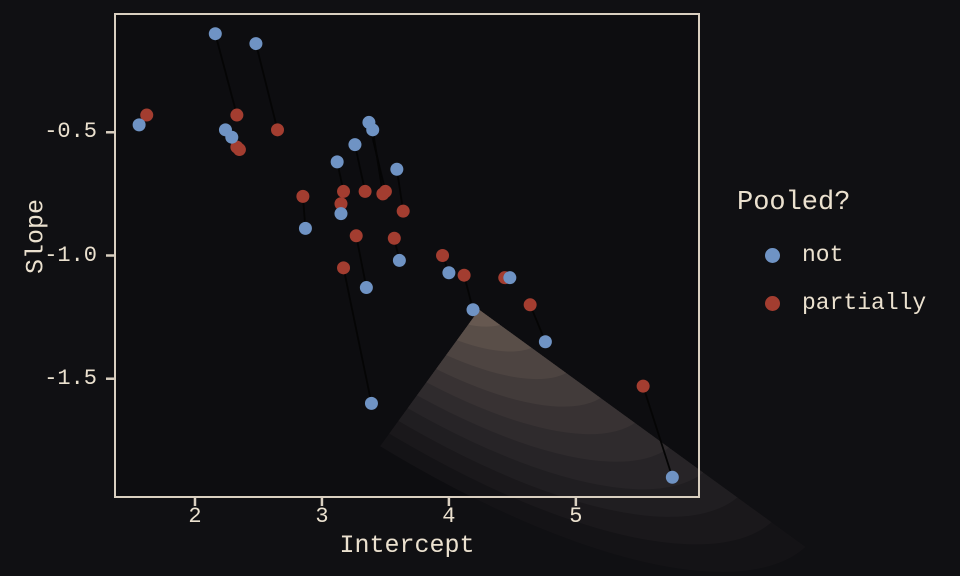 The height and width of the screenshot is (576, 960). What do you see at coordinates (449, 516) in the screenshot?
I see `x-tick-label: 4` at bounding box center [449, 516].